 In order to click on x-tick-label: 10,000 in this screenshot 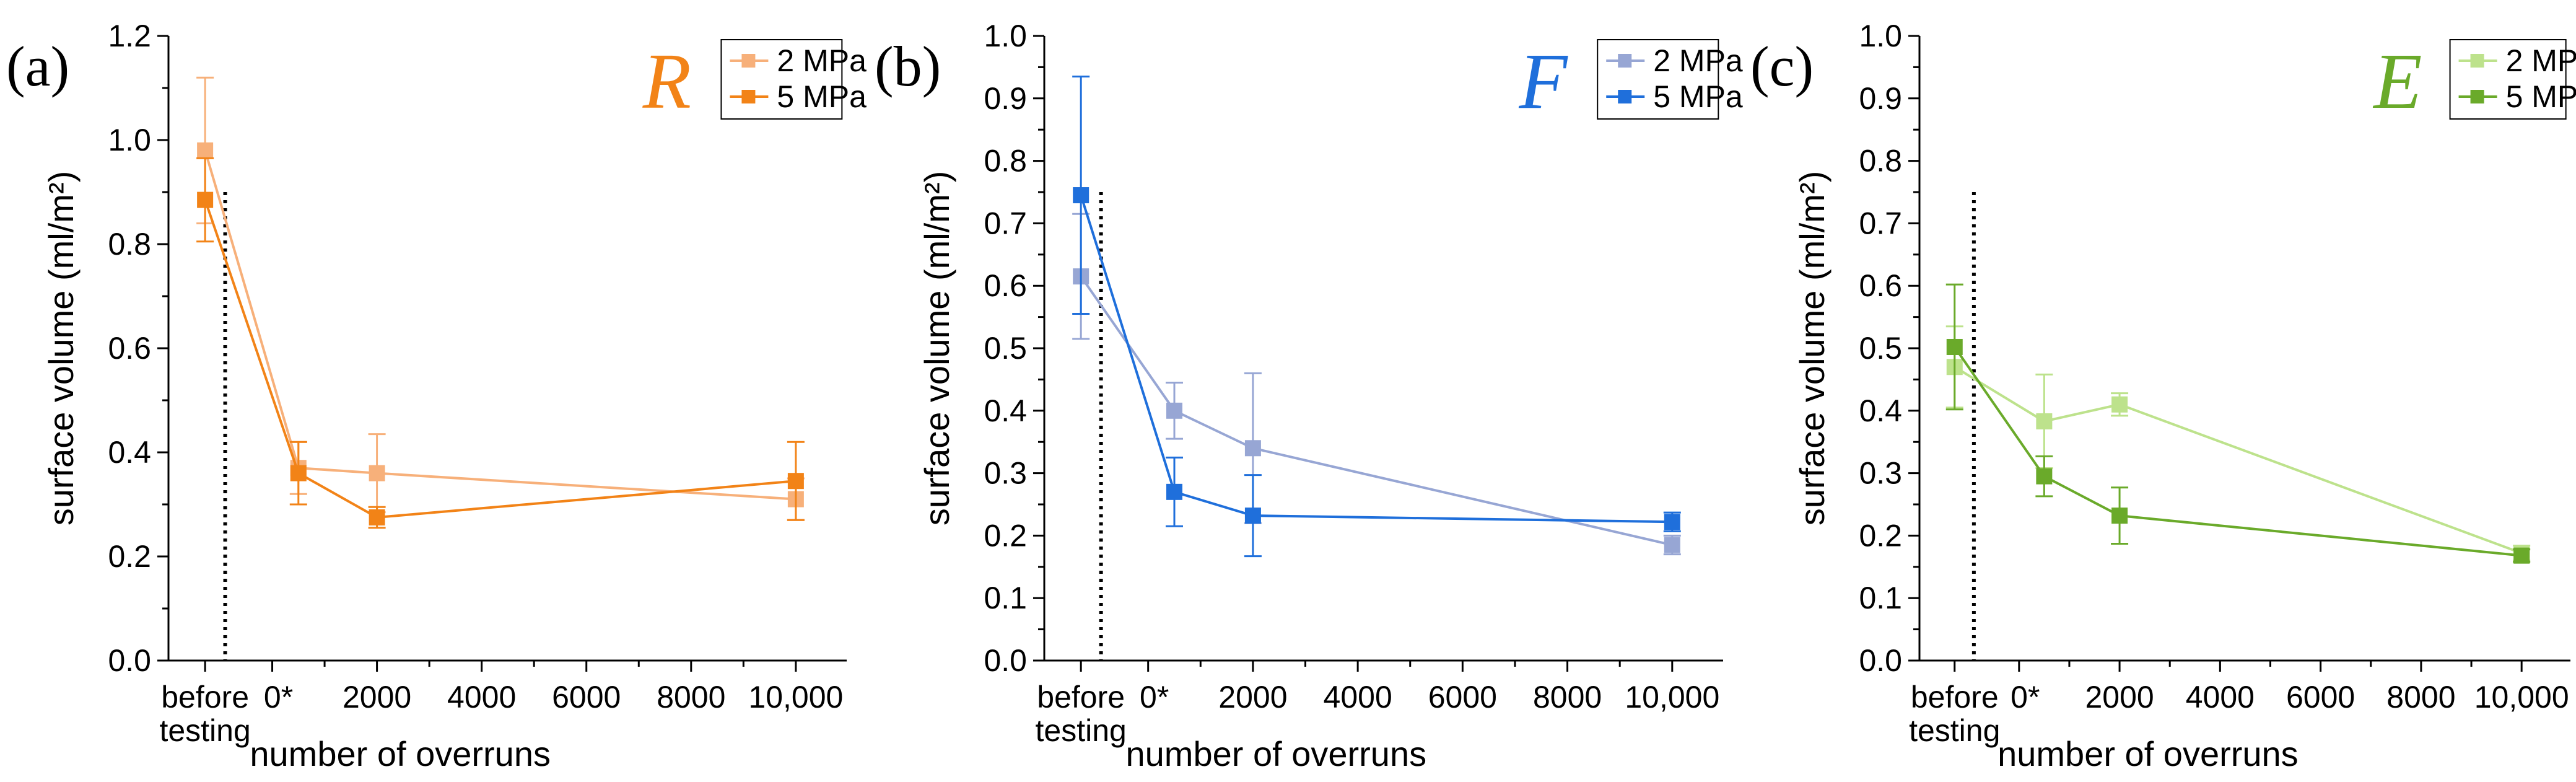, I will do `click(795, 697)`.